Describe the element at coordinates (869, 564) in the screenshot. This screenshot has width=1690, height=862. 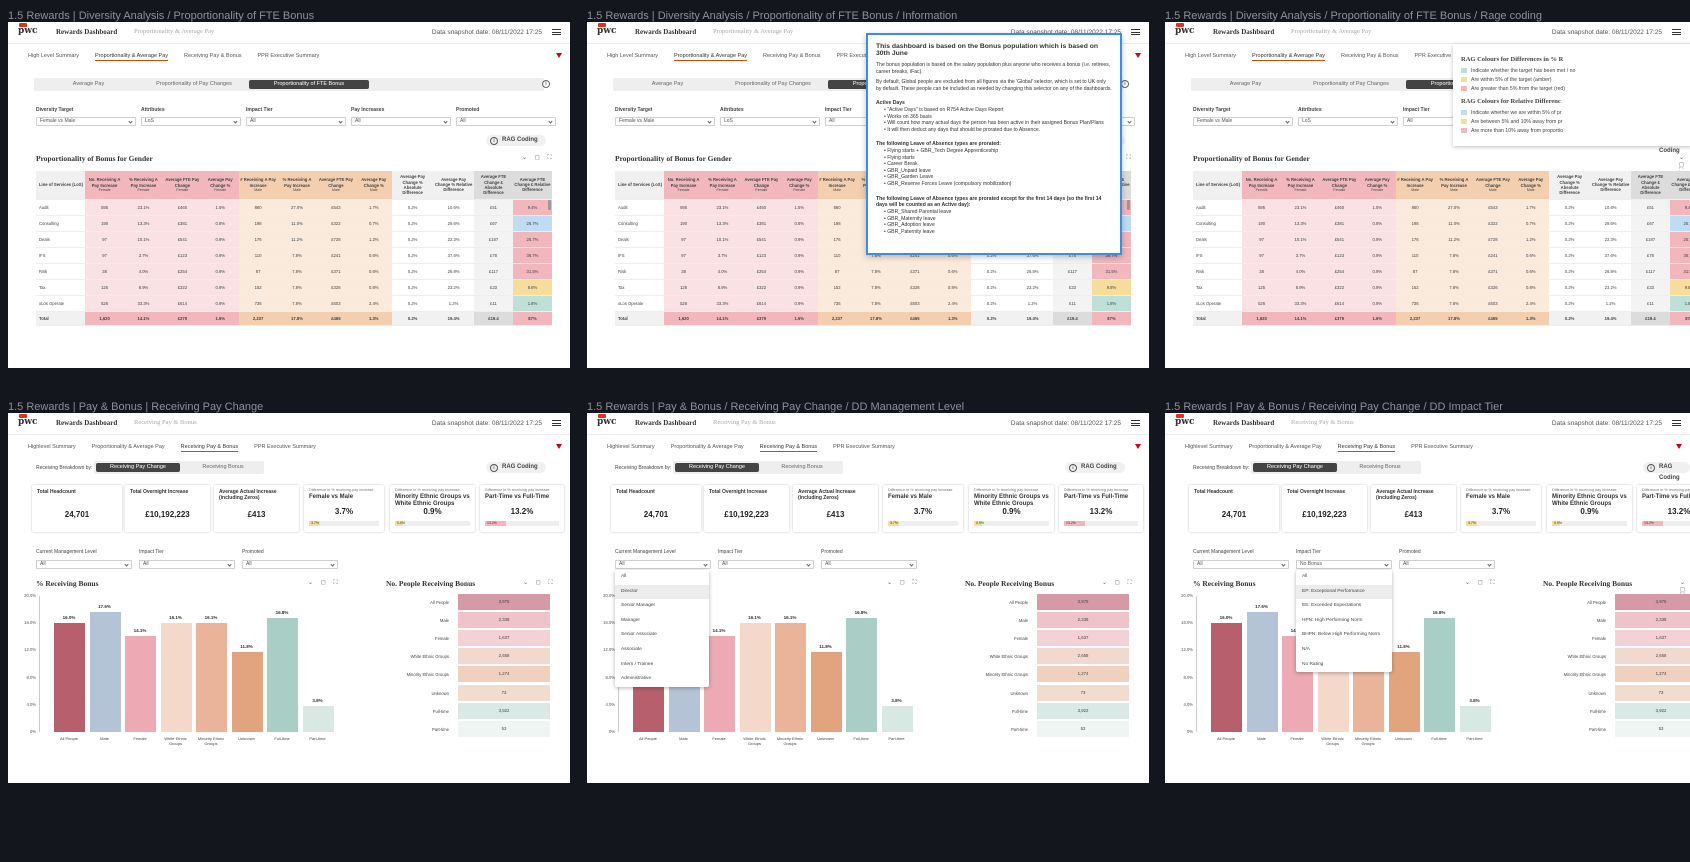
I see `filter-select-f_prom: All` at that location.